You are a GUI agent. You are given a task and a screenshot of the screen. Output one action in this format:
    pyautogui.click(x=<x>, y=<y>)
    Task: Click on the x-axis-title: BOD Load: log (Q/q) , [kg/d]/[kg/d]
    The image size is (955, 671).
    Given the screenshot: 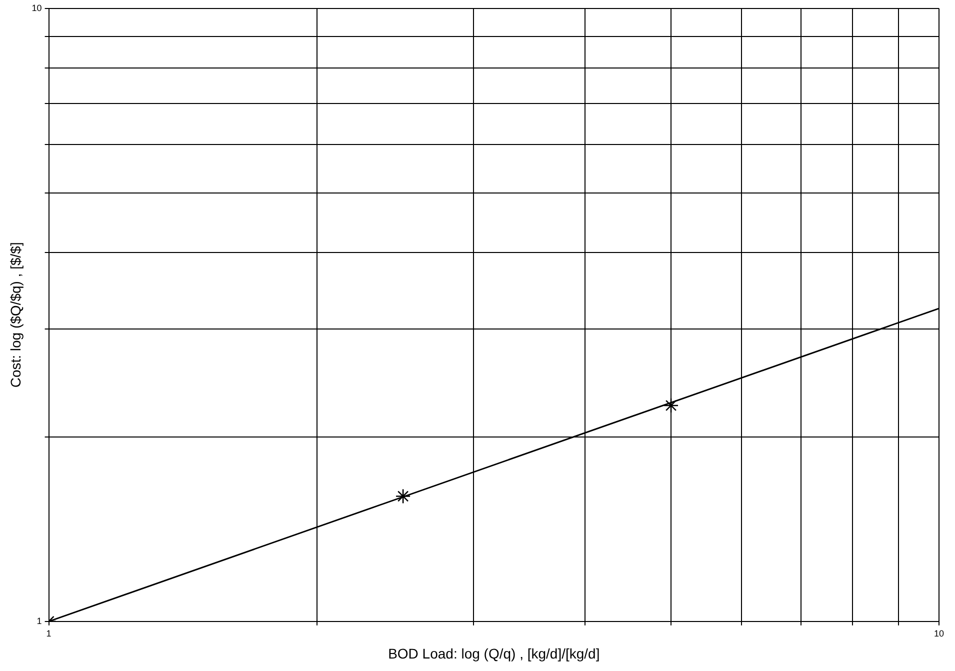 What is the action you would take?
    pyautogui.click(x=494, y=653)
    